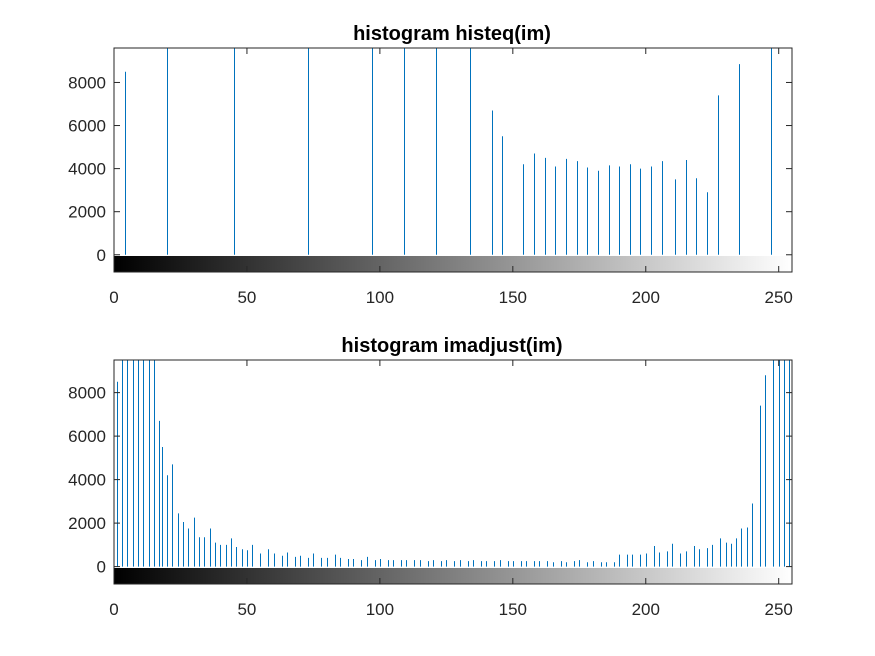 This screenshot has width=875, height=656. I want to click on y-tick-label-histeq-4000: 4000, so click(87, 169).